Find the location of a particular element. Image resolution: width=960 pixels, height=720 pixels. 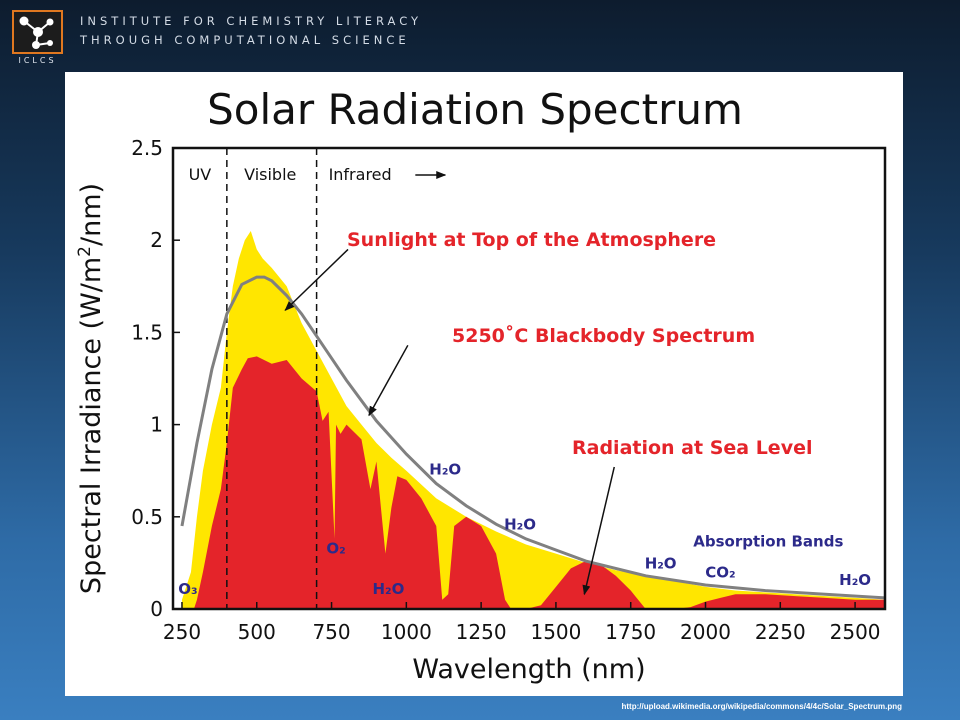

x-tick-label: 1000 is located at coordinates (406, 632).